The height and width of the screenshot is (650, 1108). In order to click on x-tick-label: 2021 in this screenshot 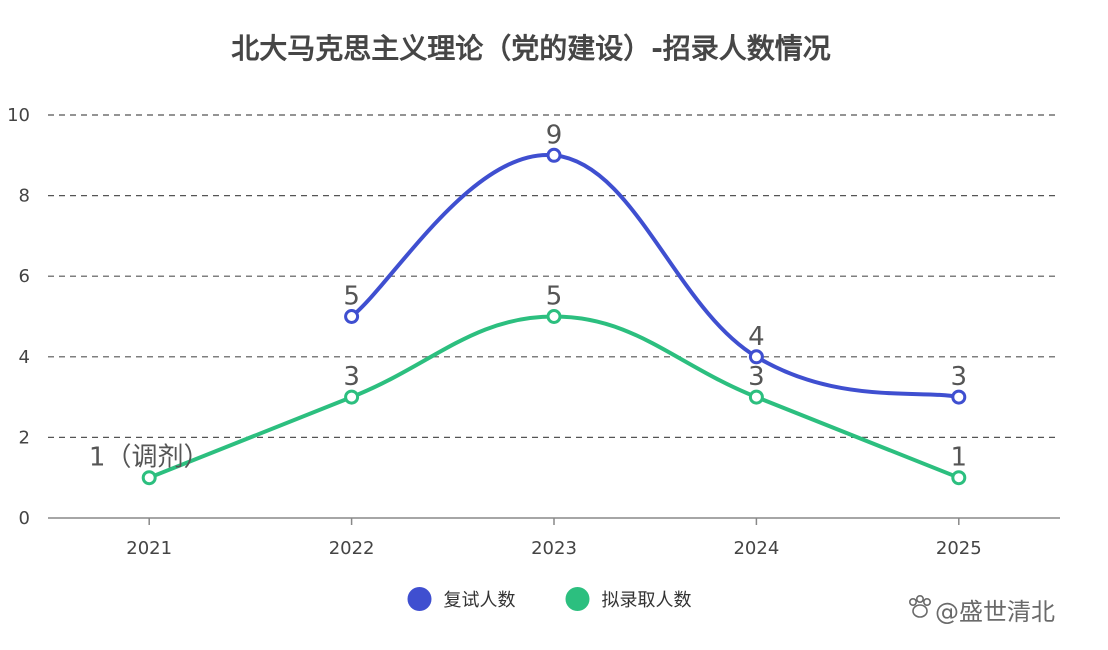, I will do `click(149, 548)`.